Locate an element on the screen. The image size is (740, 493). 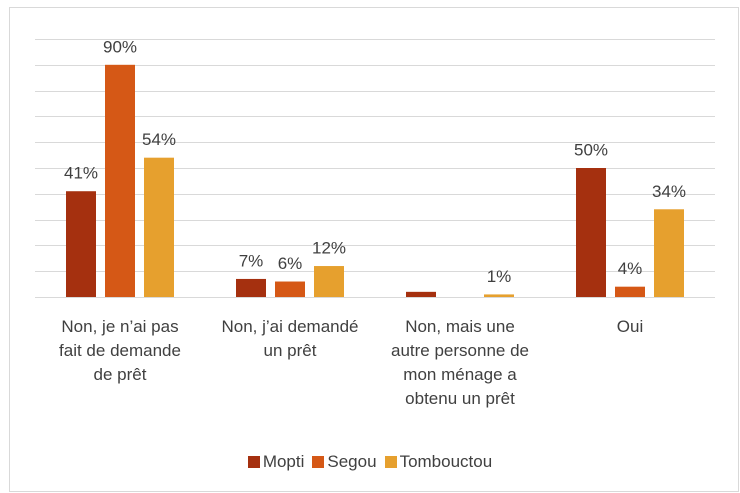
legend-label: Mopti is located at coordinates (283, 461).